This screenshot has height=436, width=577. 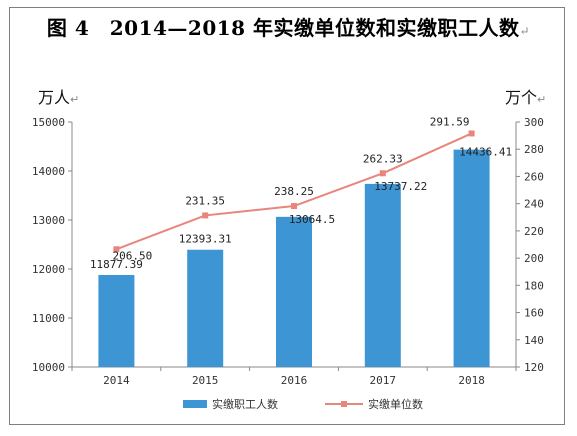 What do you see at coordinates (534, 149) in the screenshot?
I see `right-axis-tick-label: 280` at bounding box center [534, 149].